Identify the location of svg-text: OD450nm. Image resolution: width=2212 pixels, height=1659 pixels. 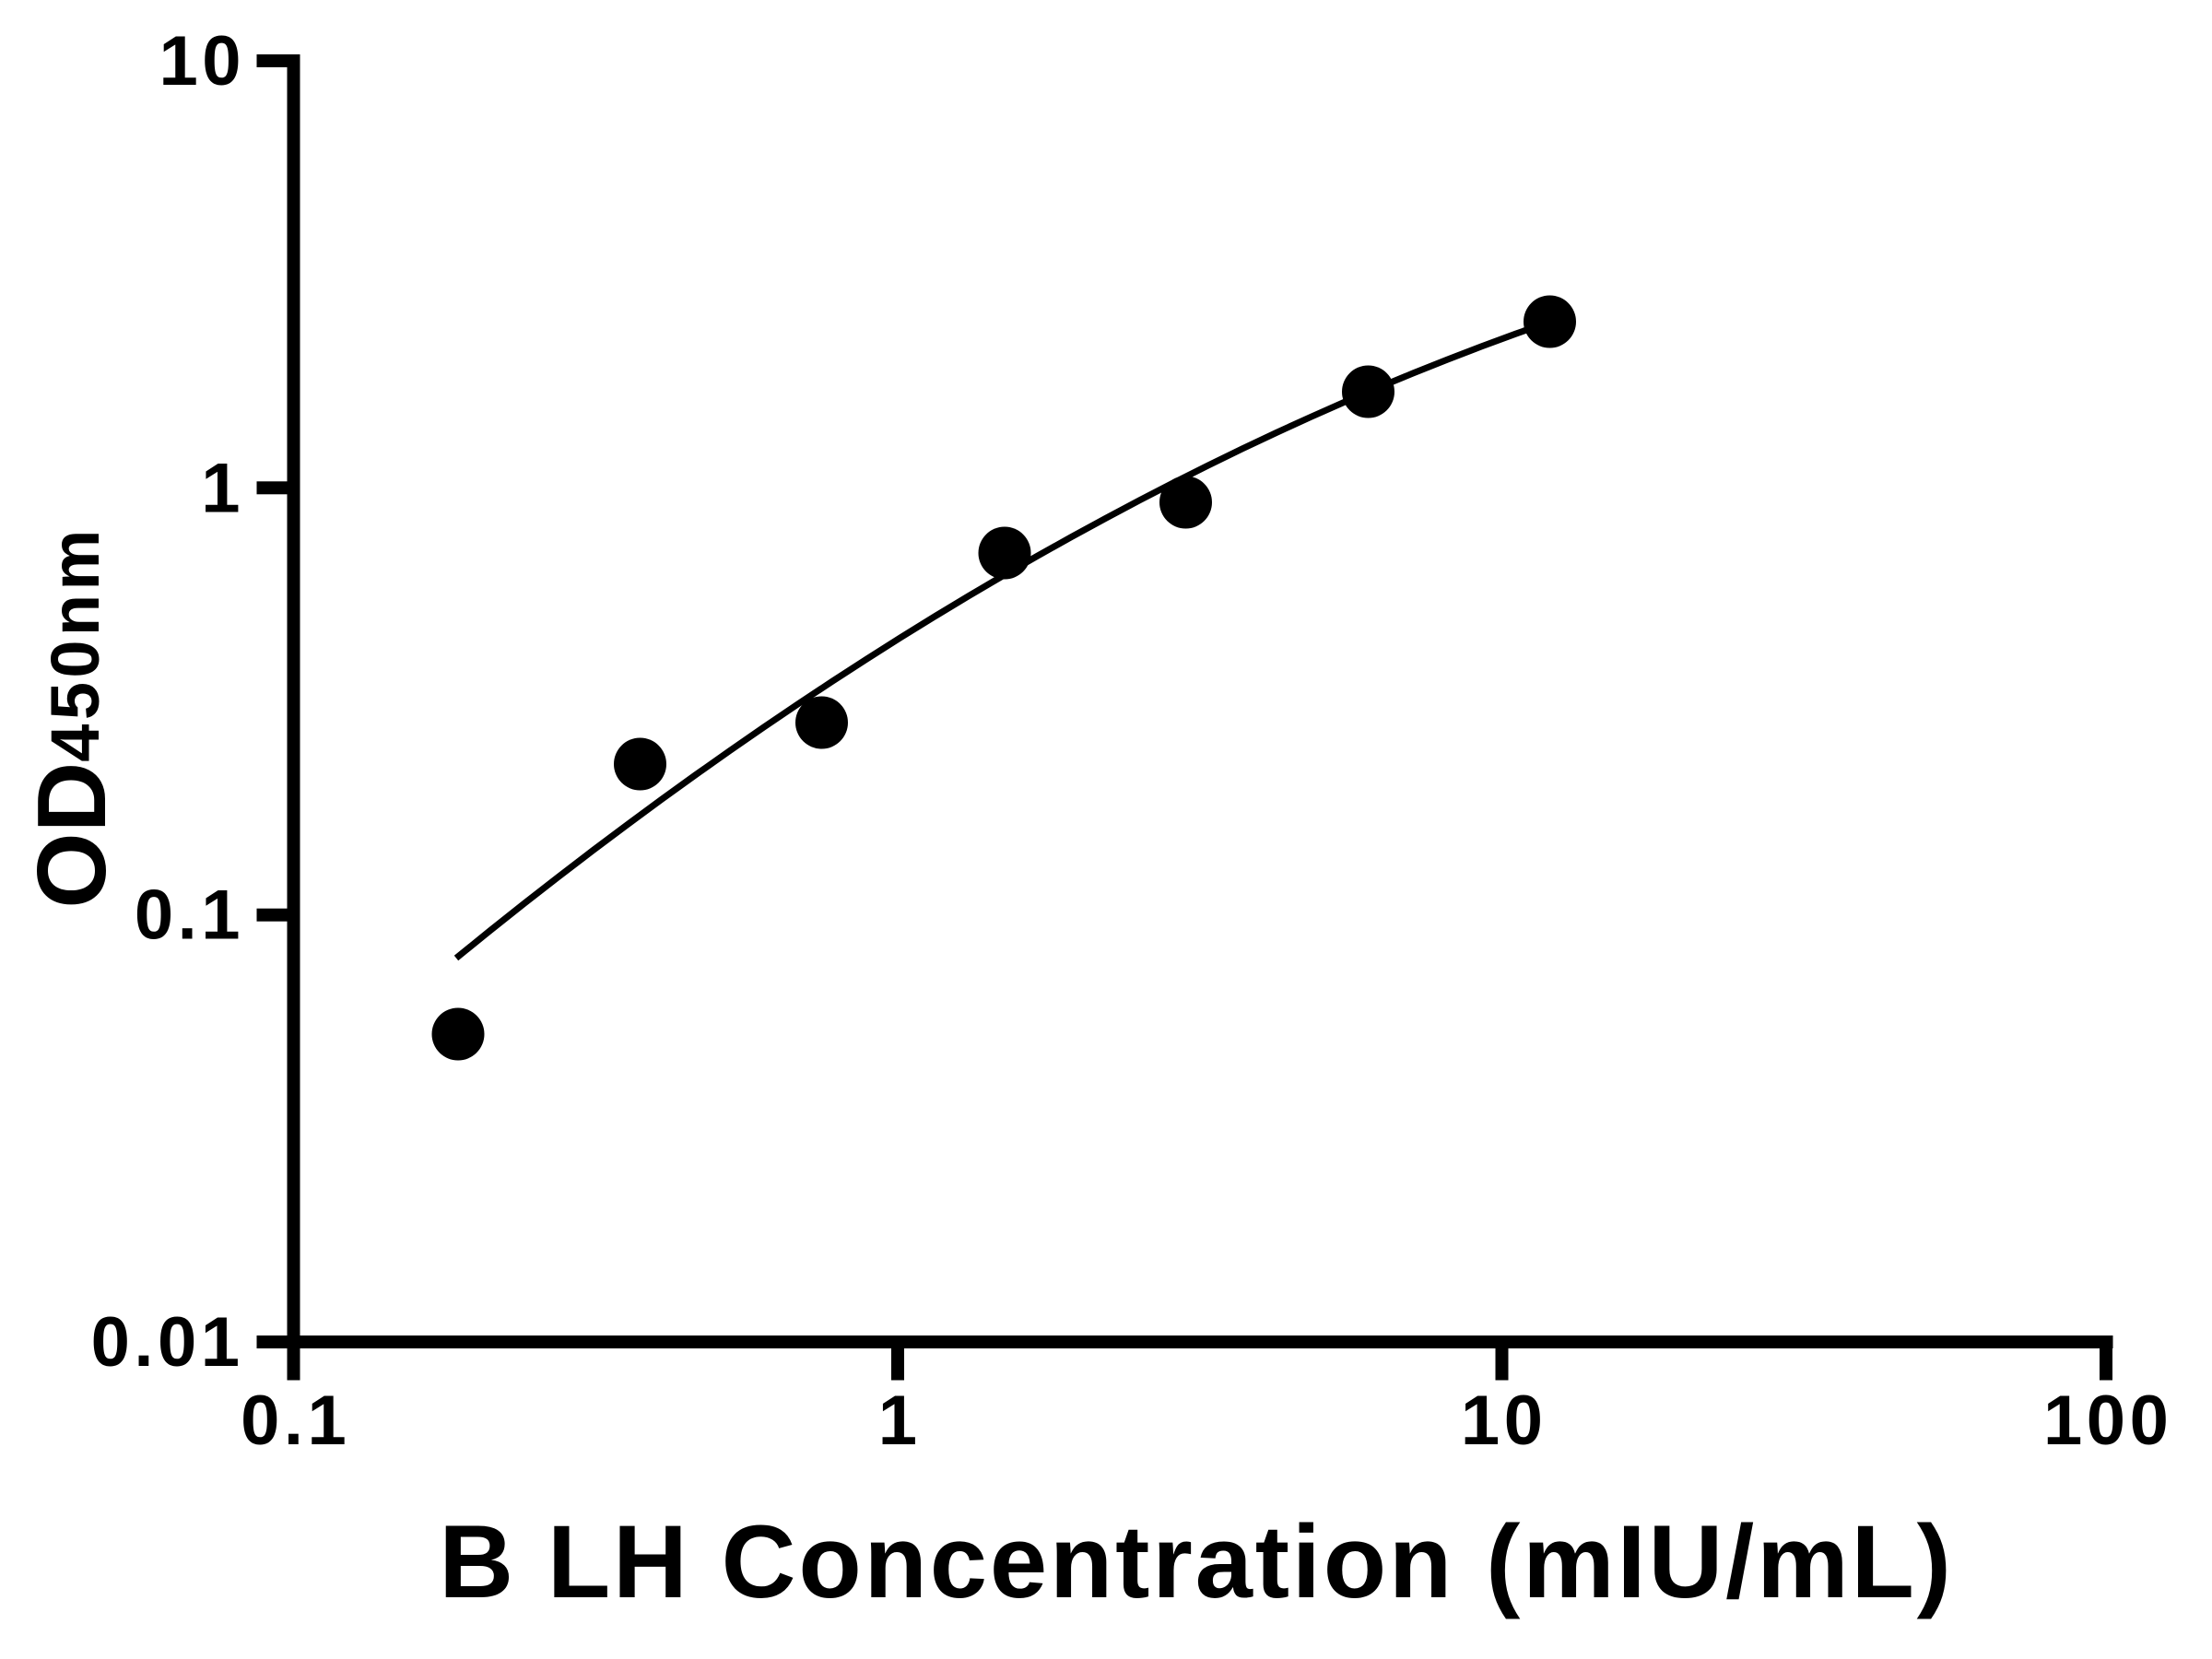
(72, 716).